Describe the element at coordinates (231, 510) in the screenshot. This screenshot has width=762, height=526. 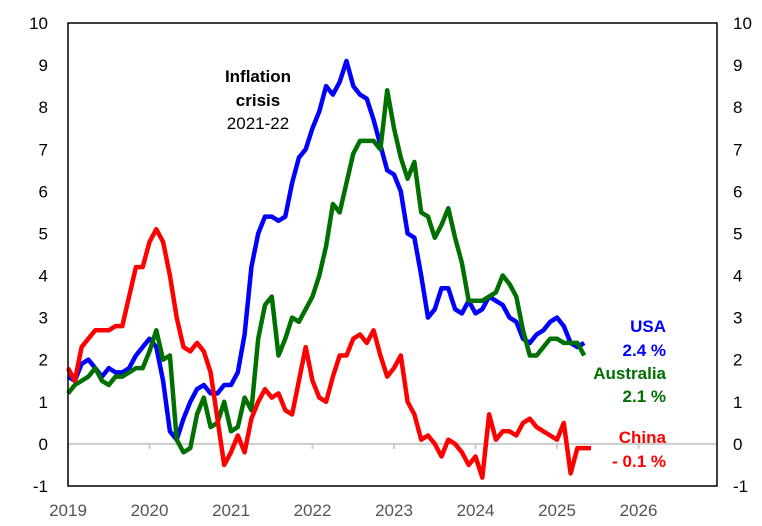
I see `x-tick-label: 2021` at that location.